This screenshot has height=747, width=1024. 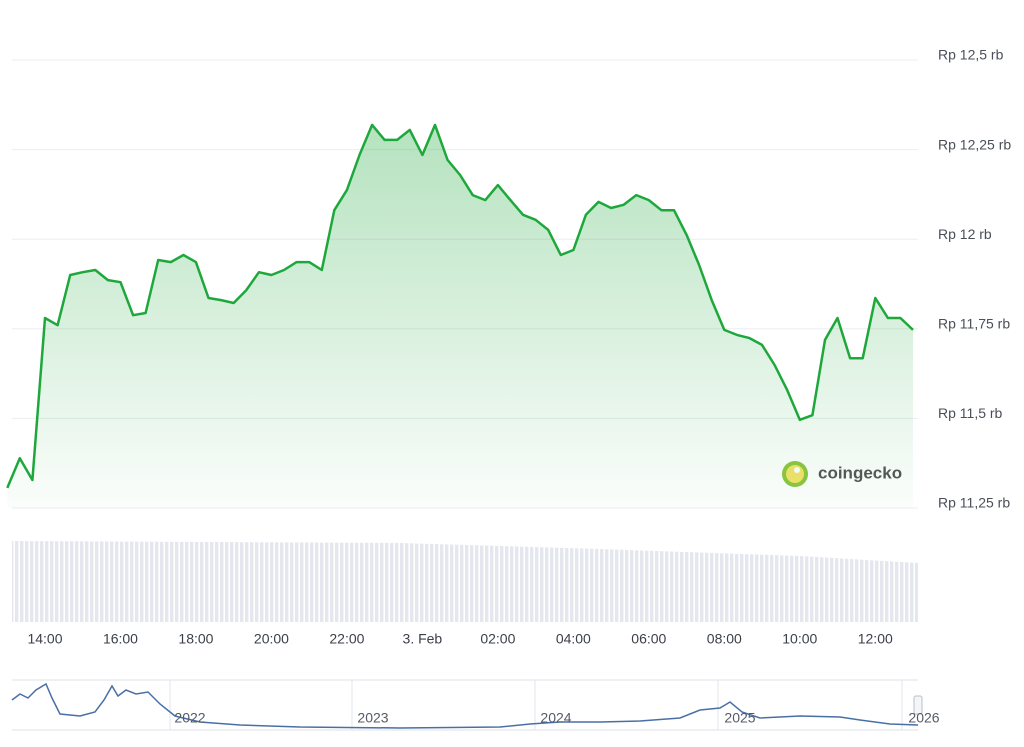 I want to click on navigator, so click(x=467, y=705).